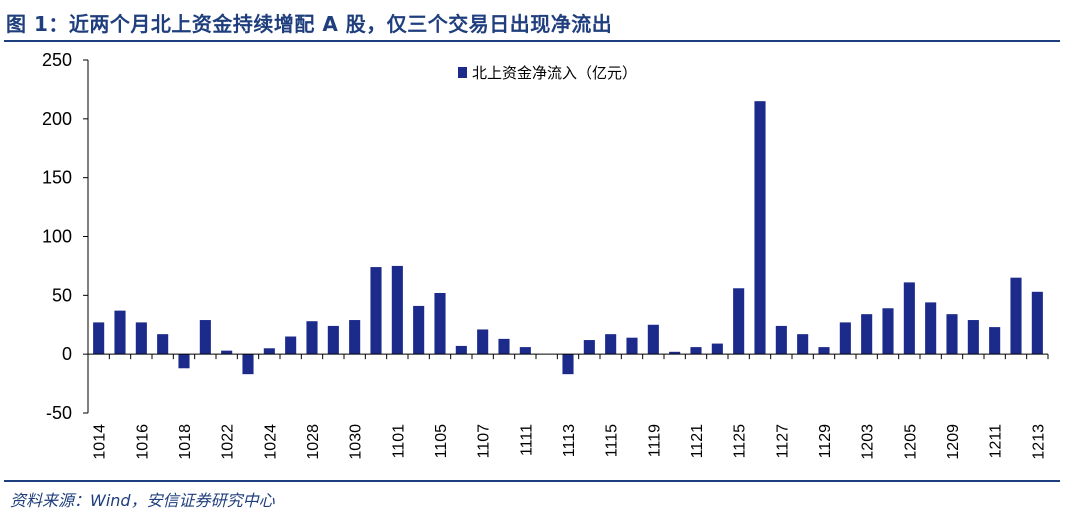 The image size is (1080, 518). Describe the element at coordinates (313, 442) in the screenshot. I see `x-tick-label: 1028` at that location.